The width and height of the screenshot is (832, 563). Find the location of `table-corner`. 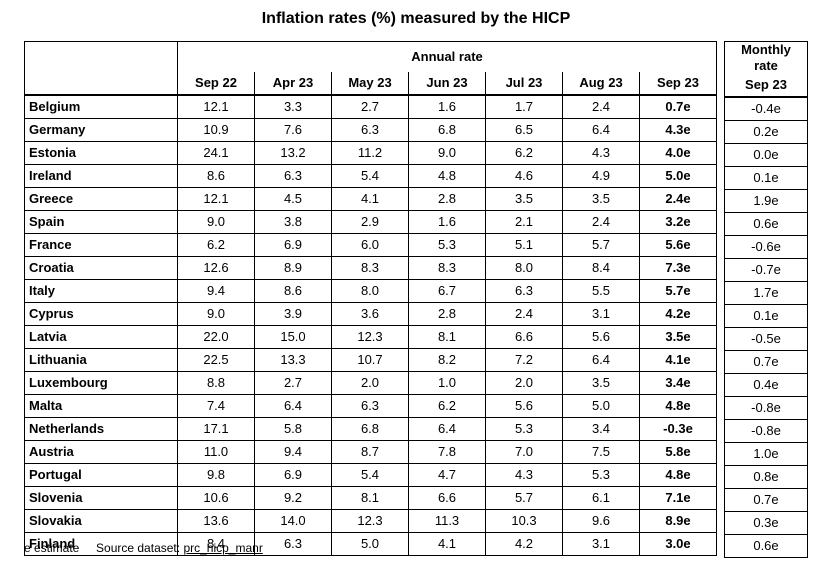

table-corner is located at coordinates (101, 56).